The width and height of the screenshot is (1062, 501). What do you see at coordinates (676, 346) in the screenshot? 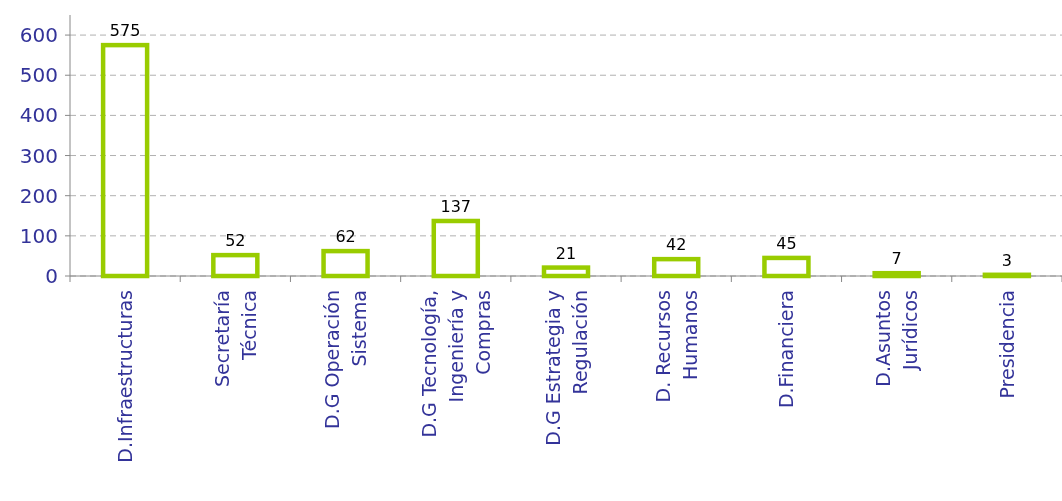
I see `x-tick-label: D. Recursos Humanos` at bounding box center [676, 346].